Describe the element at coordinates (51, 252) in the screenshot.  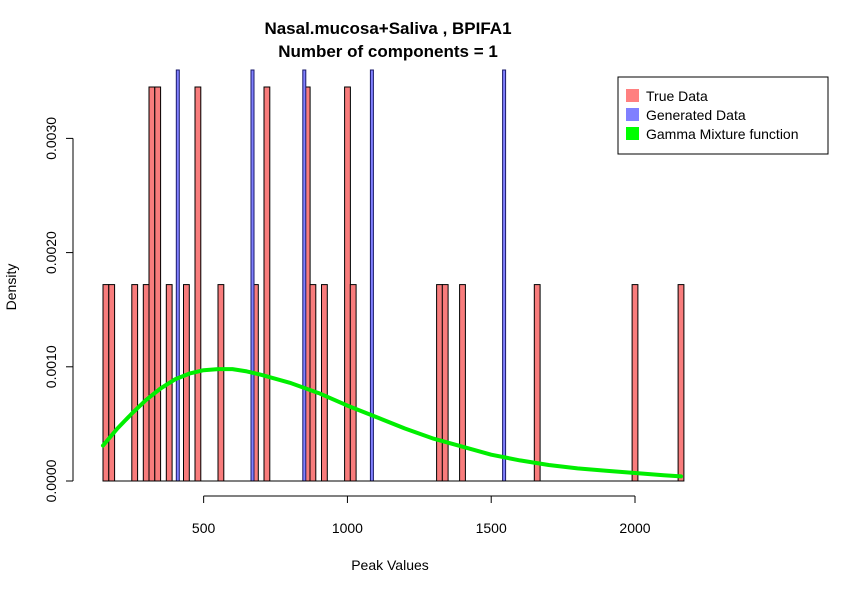
I see `y-tick-label: 0.0020` at that location.